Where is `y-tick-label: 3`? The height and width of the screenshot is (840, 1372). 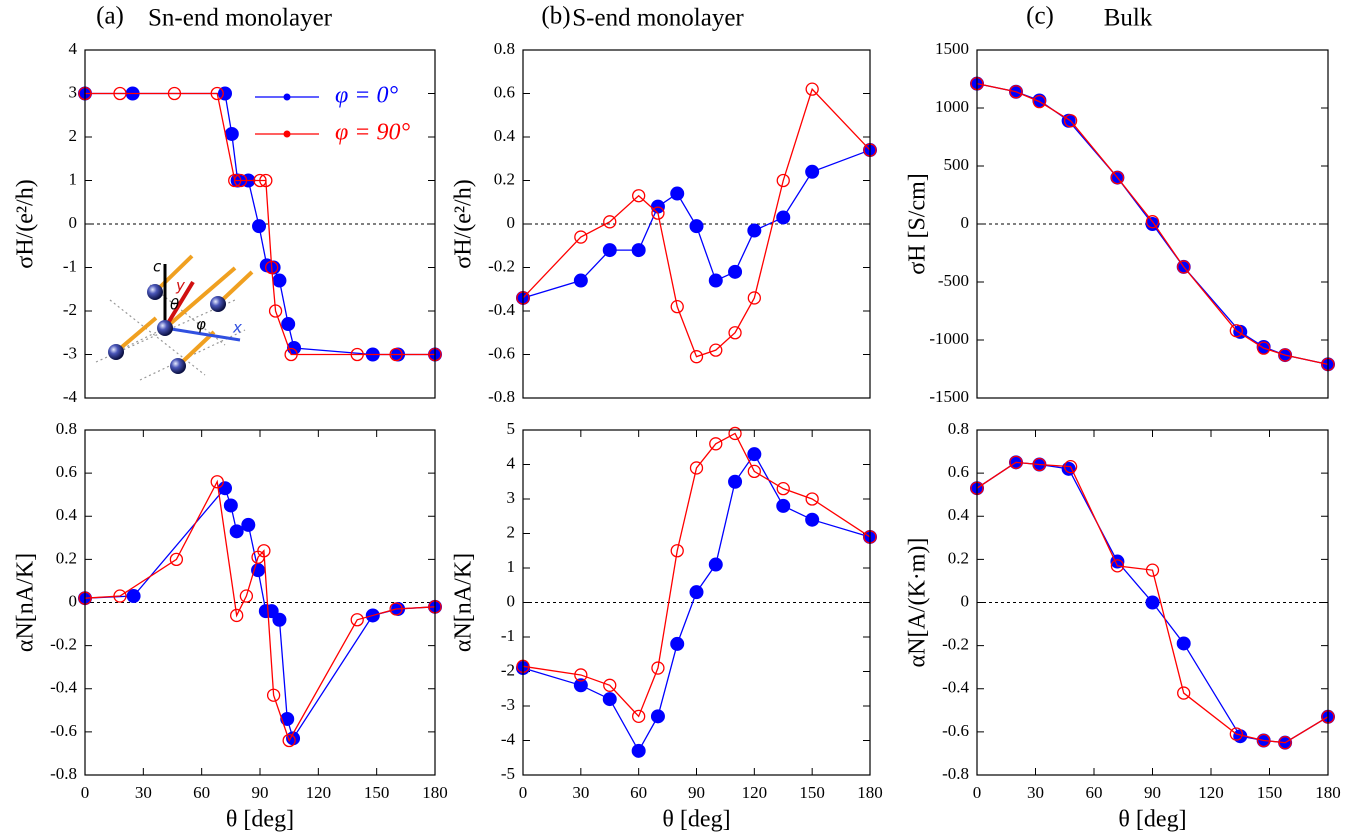
y-tick-label: 3 is located at coordinates (511, 497).